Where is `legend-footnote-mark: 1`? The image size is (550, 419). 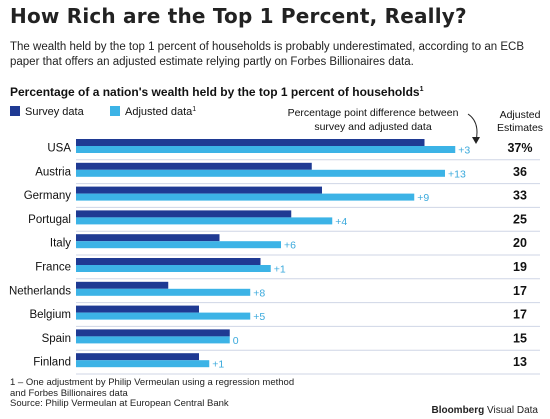 legend-footnote-mark: 1 is located at coordinates (194, 109).